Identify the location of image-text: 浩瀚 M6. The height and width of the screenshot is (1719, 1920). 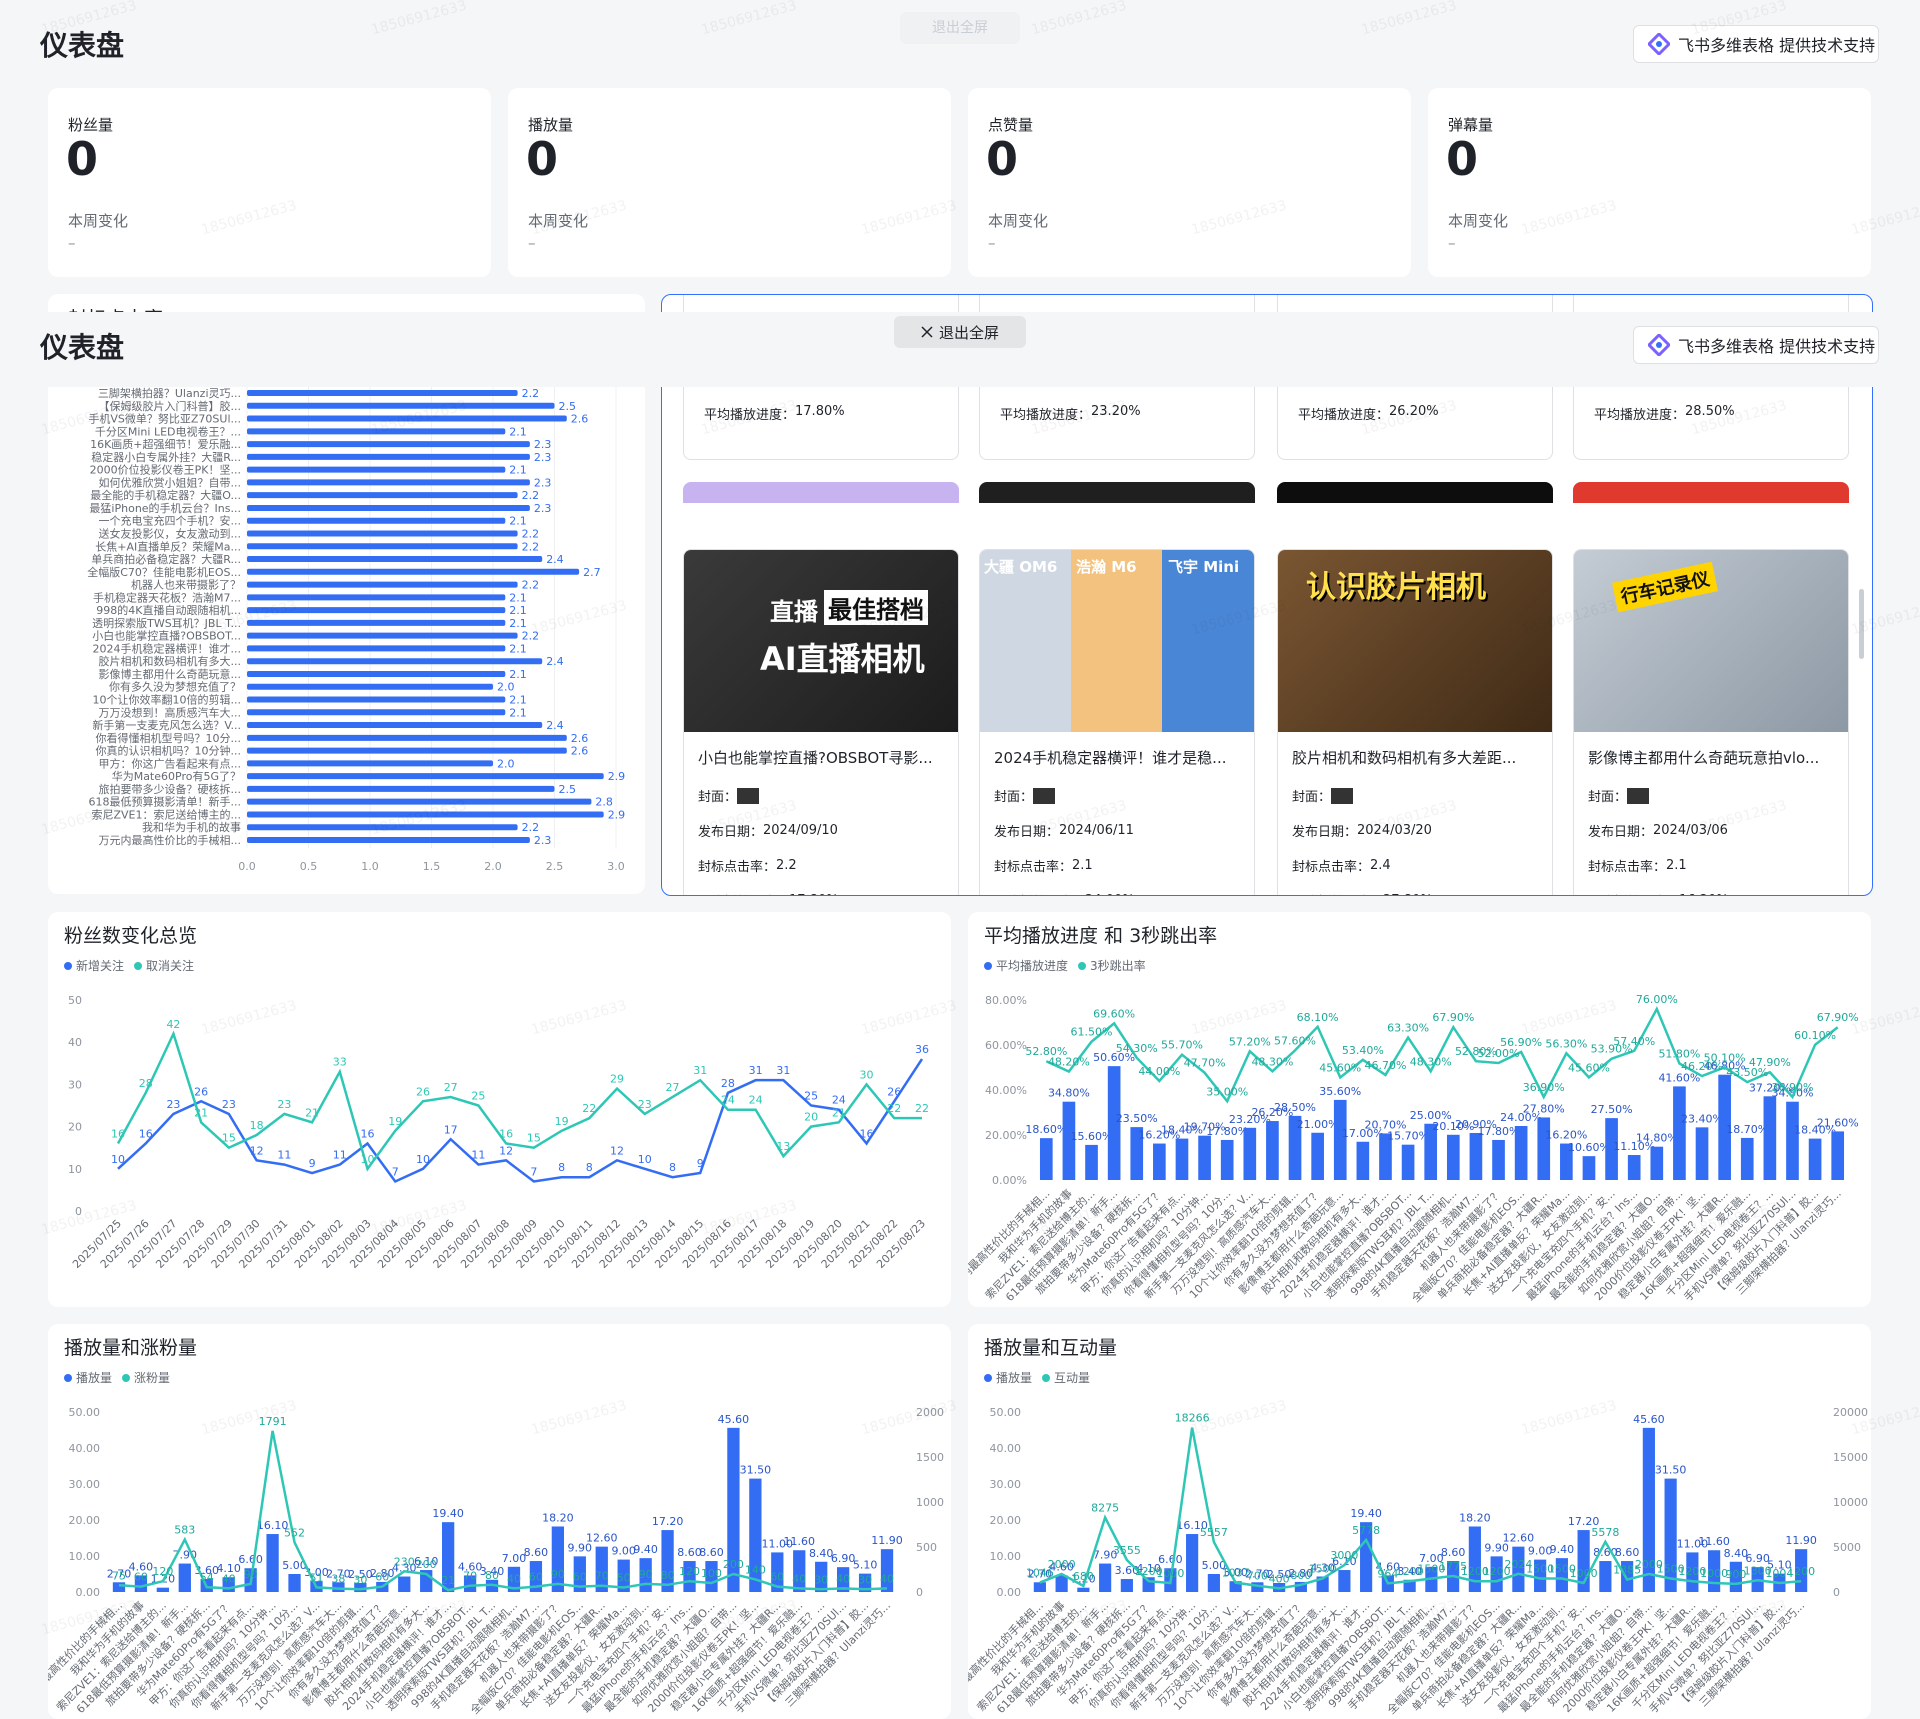
(1106, 567).